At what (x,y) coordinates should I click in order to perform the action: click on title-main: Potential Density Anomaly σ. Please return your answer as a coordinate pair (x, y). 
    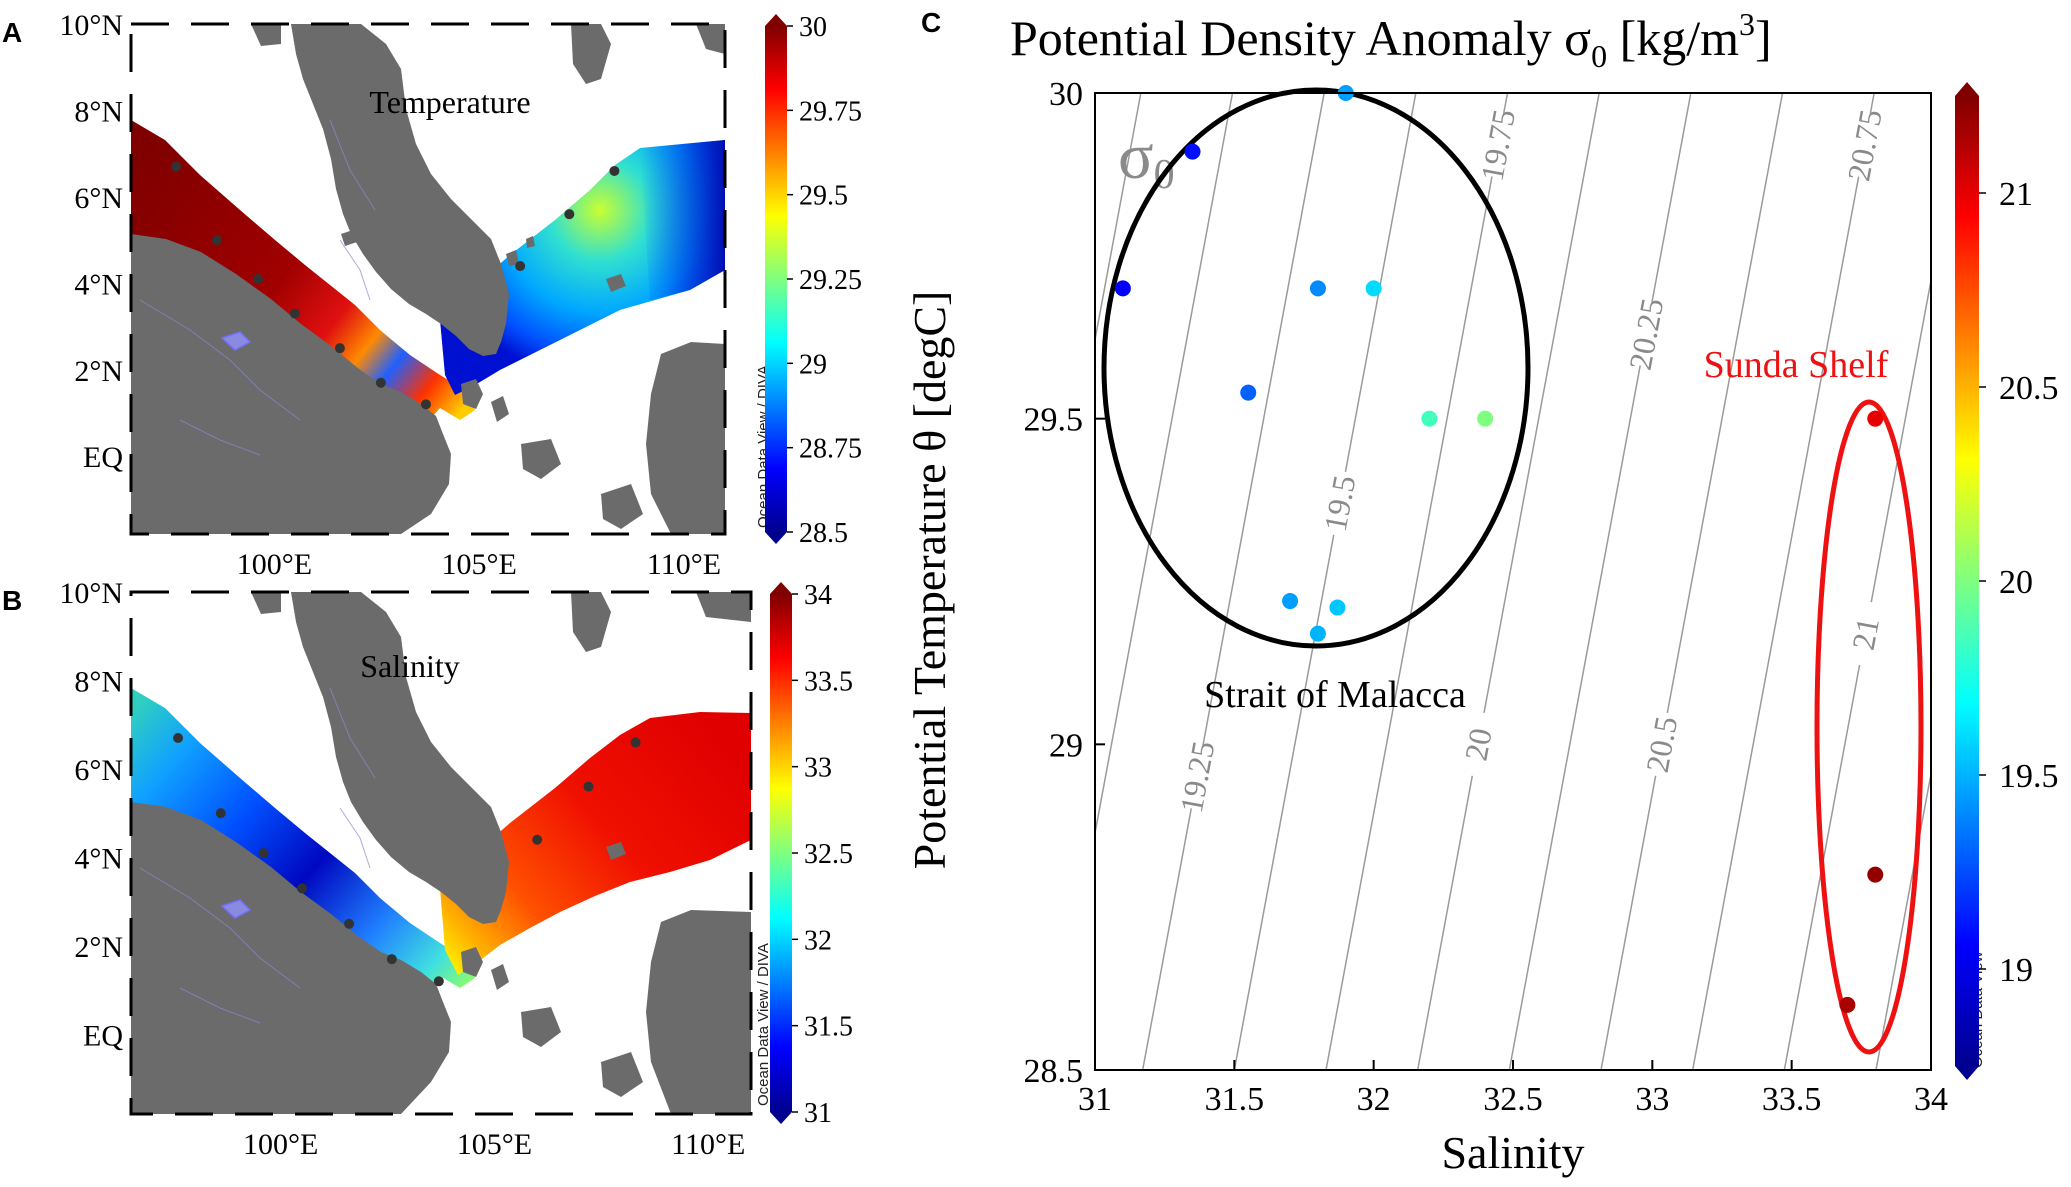
    Looking at the image, I should click on (1300, 38).